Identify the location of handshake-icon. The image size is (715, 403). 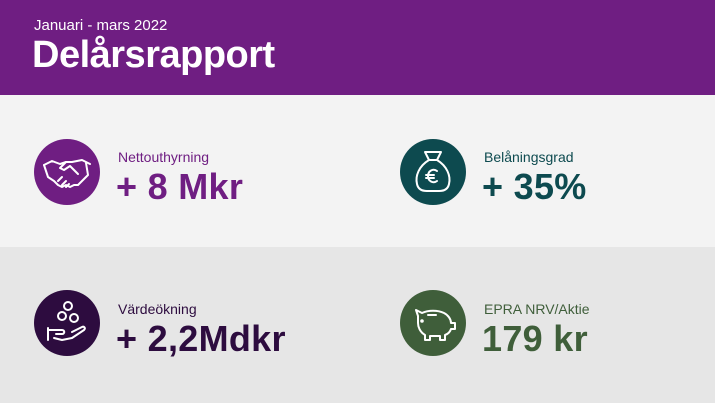
(67, 172).